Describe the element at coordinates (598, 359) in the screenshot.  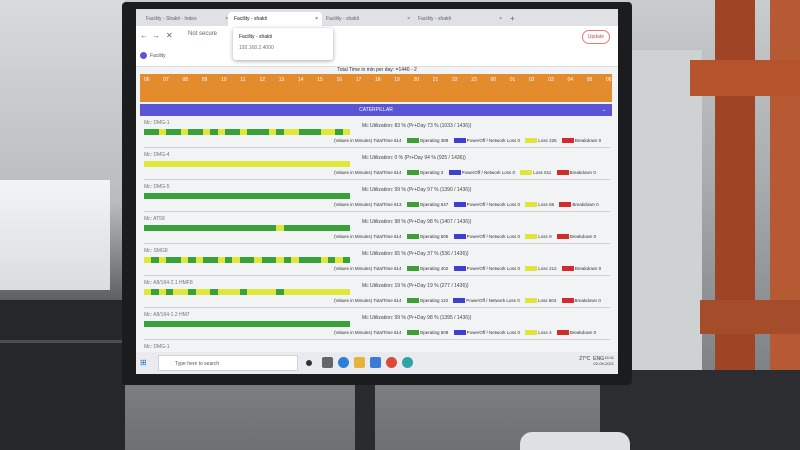
I see `language-indicator: ENG` at that location.